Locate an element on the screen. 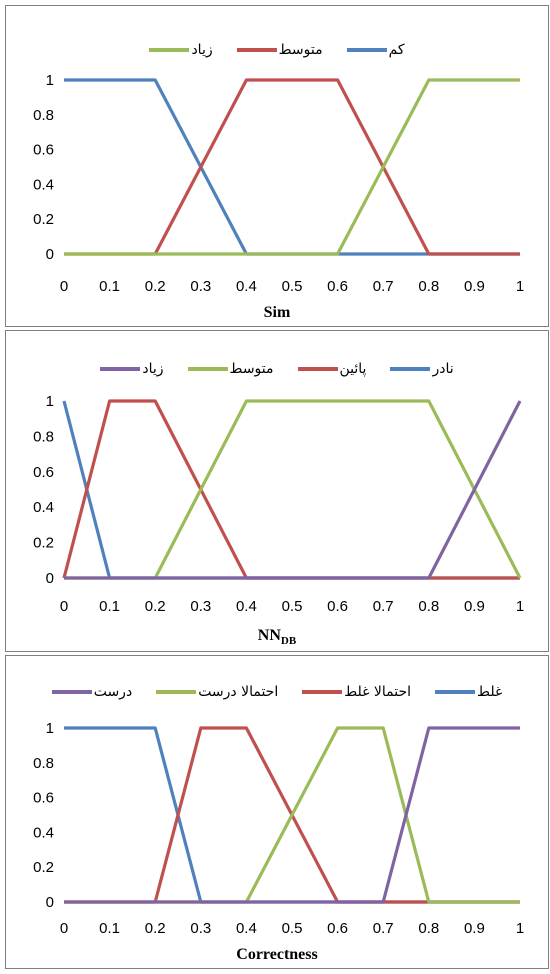 This screenshot has width=550, height=974. x-axis-title: Correctness is located at coordinates (277, 955).